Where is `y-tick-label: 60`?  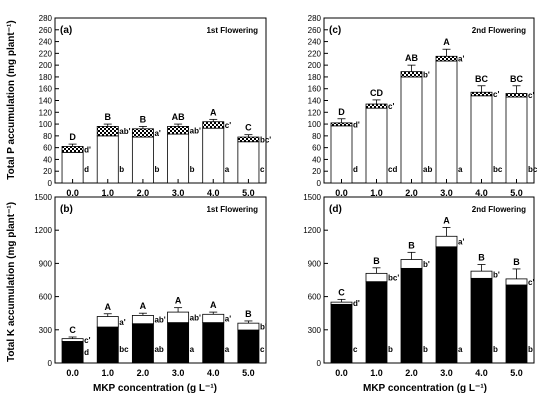 y-tick-label: 60 is located at coordinates (316, 148).